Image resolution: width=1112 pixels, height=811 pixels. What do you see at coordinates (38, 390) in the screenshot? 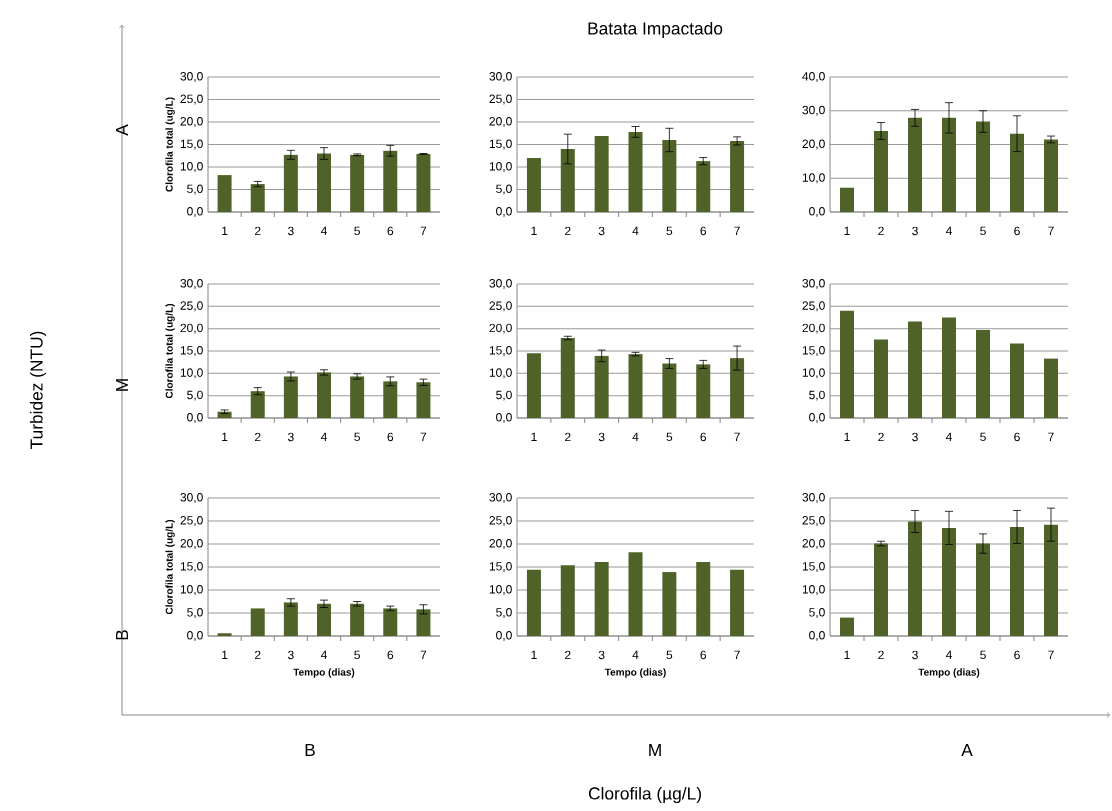
I see `text: Turbidez (NTU)` at bounding box center [38, 390].